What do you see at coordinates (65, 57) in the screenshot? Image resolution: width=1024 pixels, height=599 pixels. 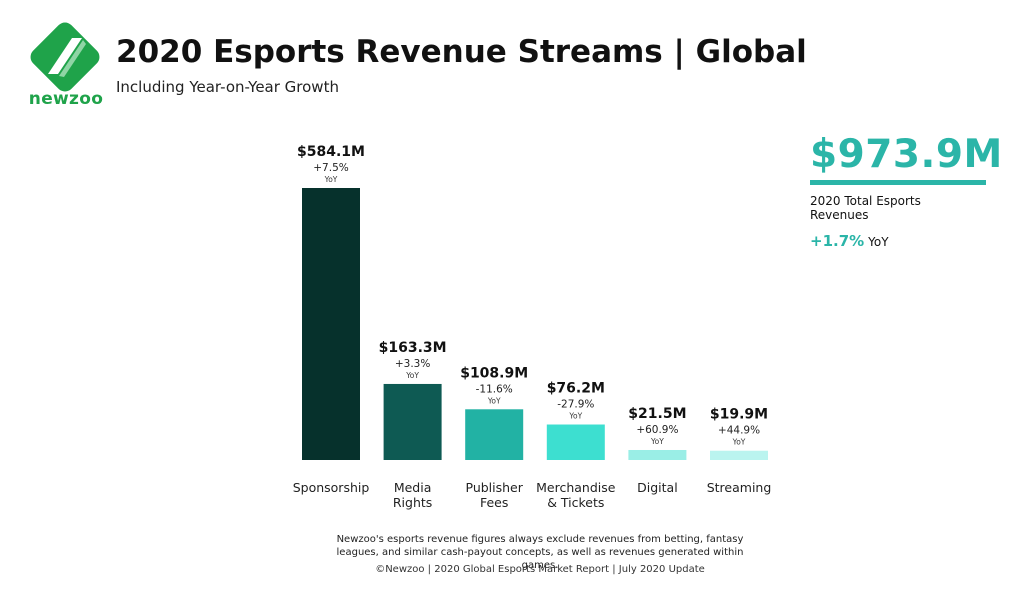 I see `newzoo-logo-icon` at bounding box center [65, 57].